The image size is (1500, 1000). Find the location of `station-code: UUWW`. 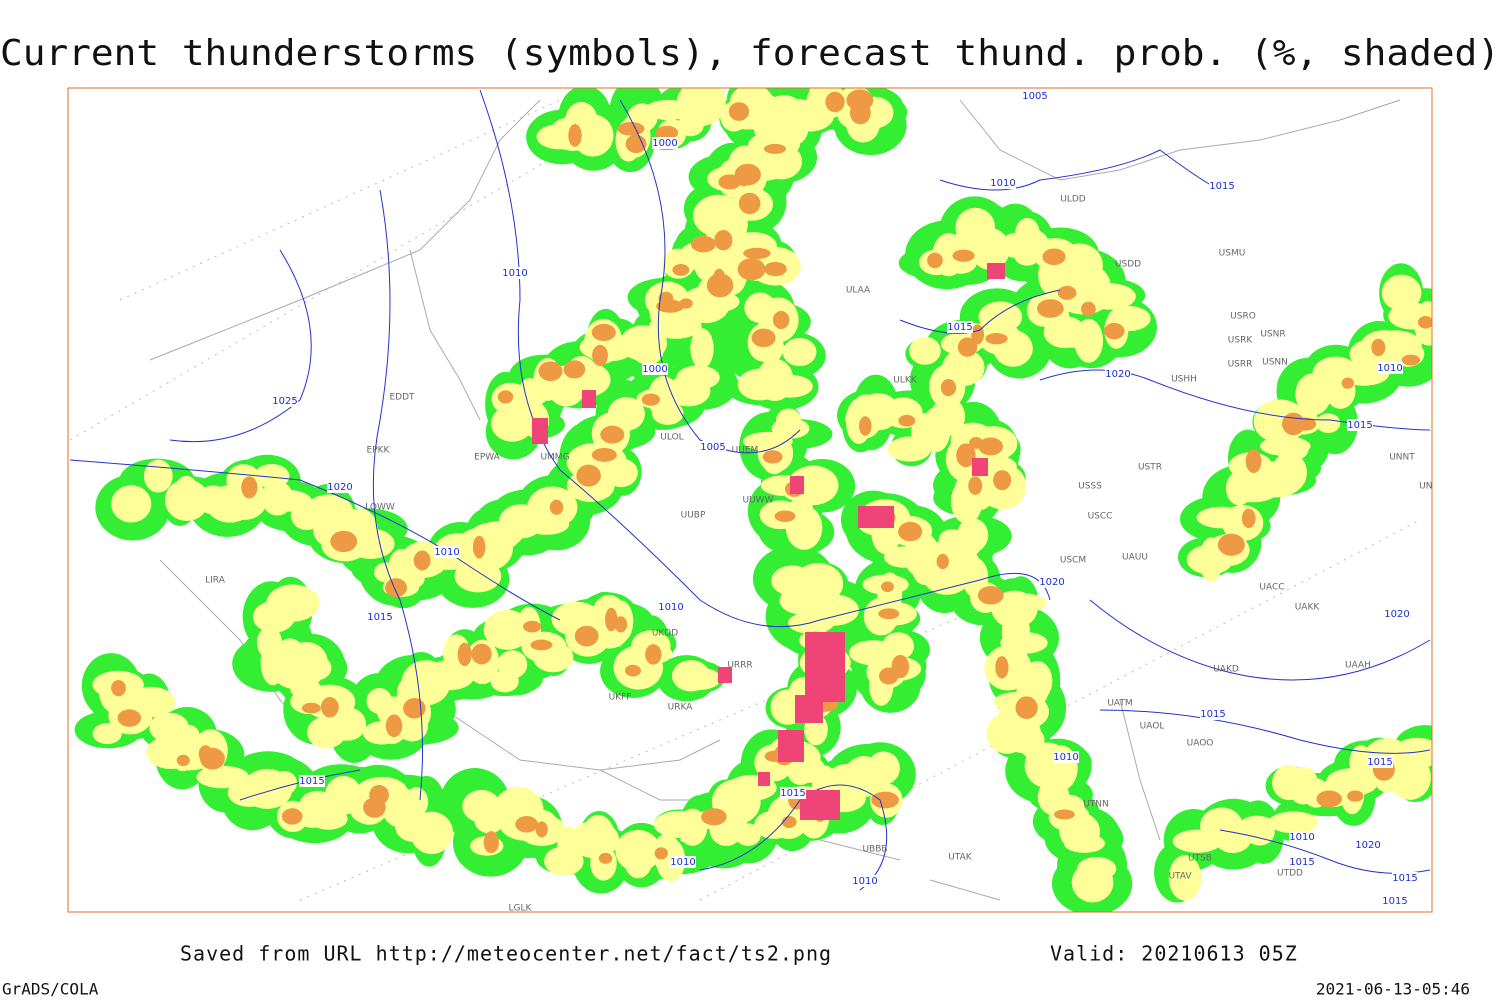

station-code: UUWW is located at coordinates (758, 501).